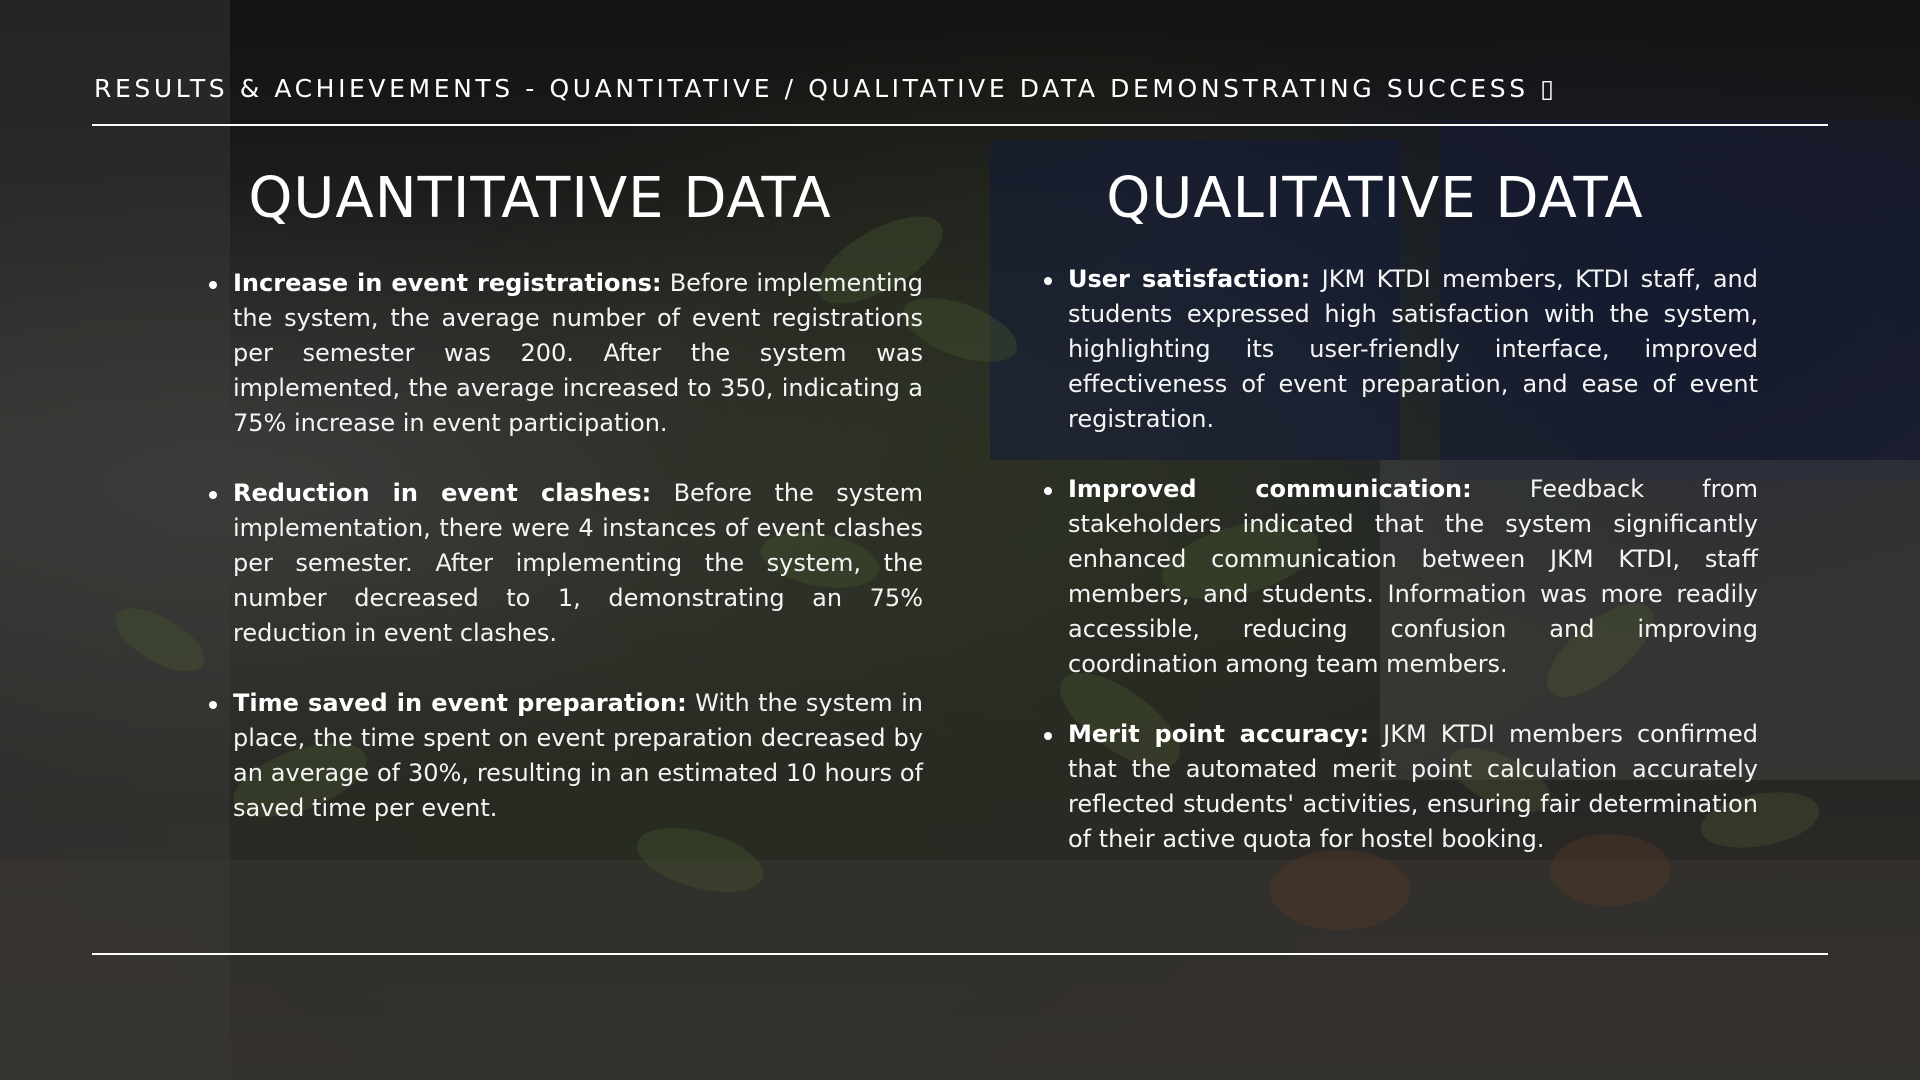 This screenshot has width=1920, height=1080. I want to click on item-lead: User satisfaction:, so click(1189, 279).